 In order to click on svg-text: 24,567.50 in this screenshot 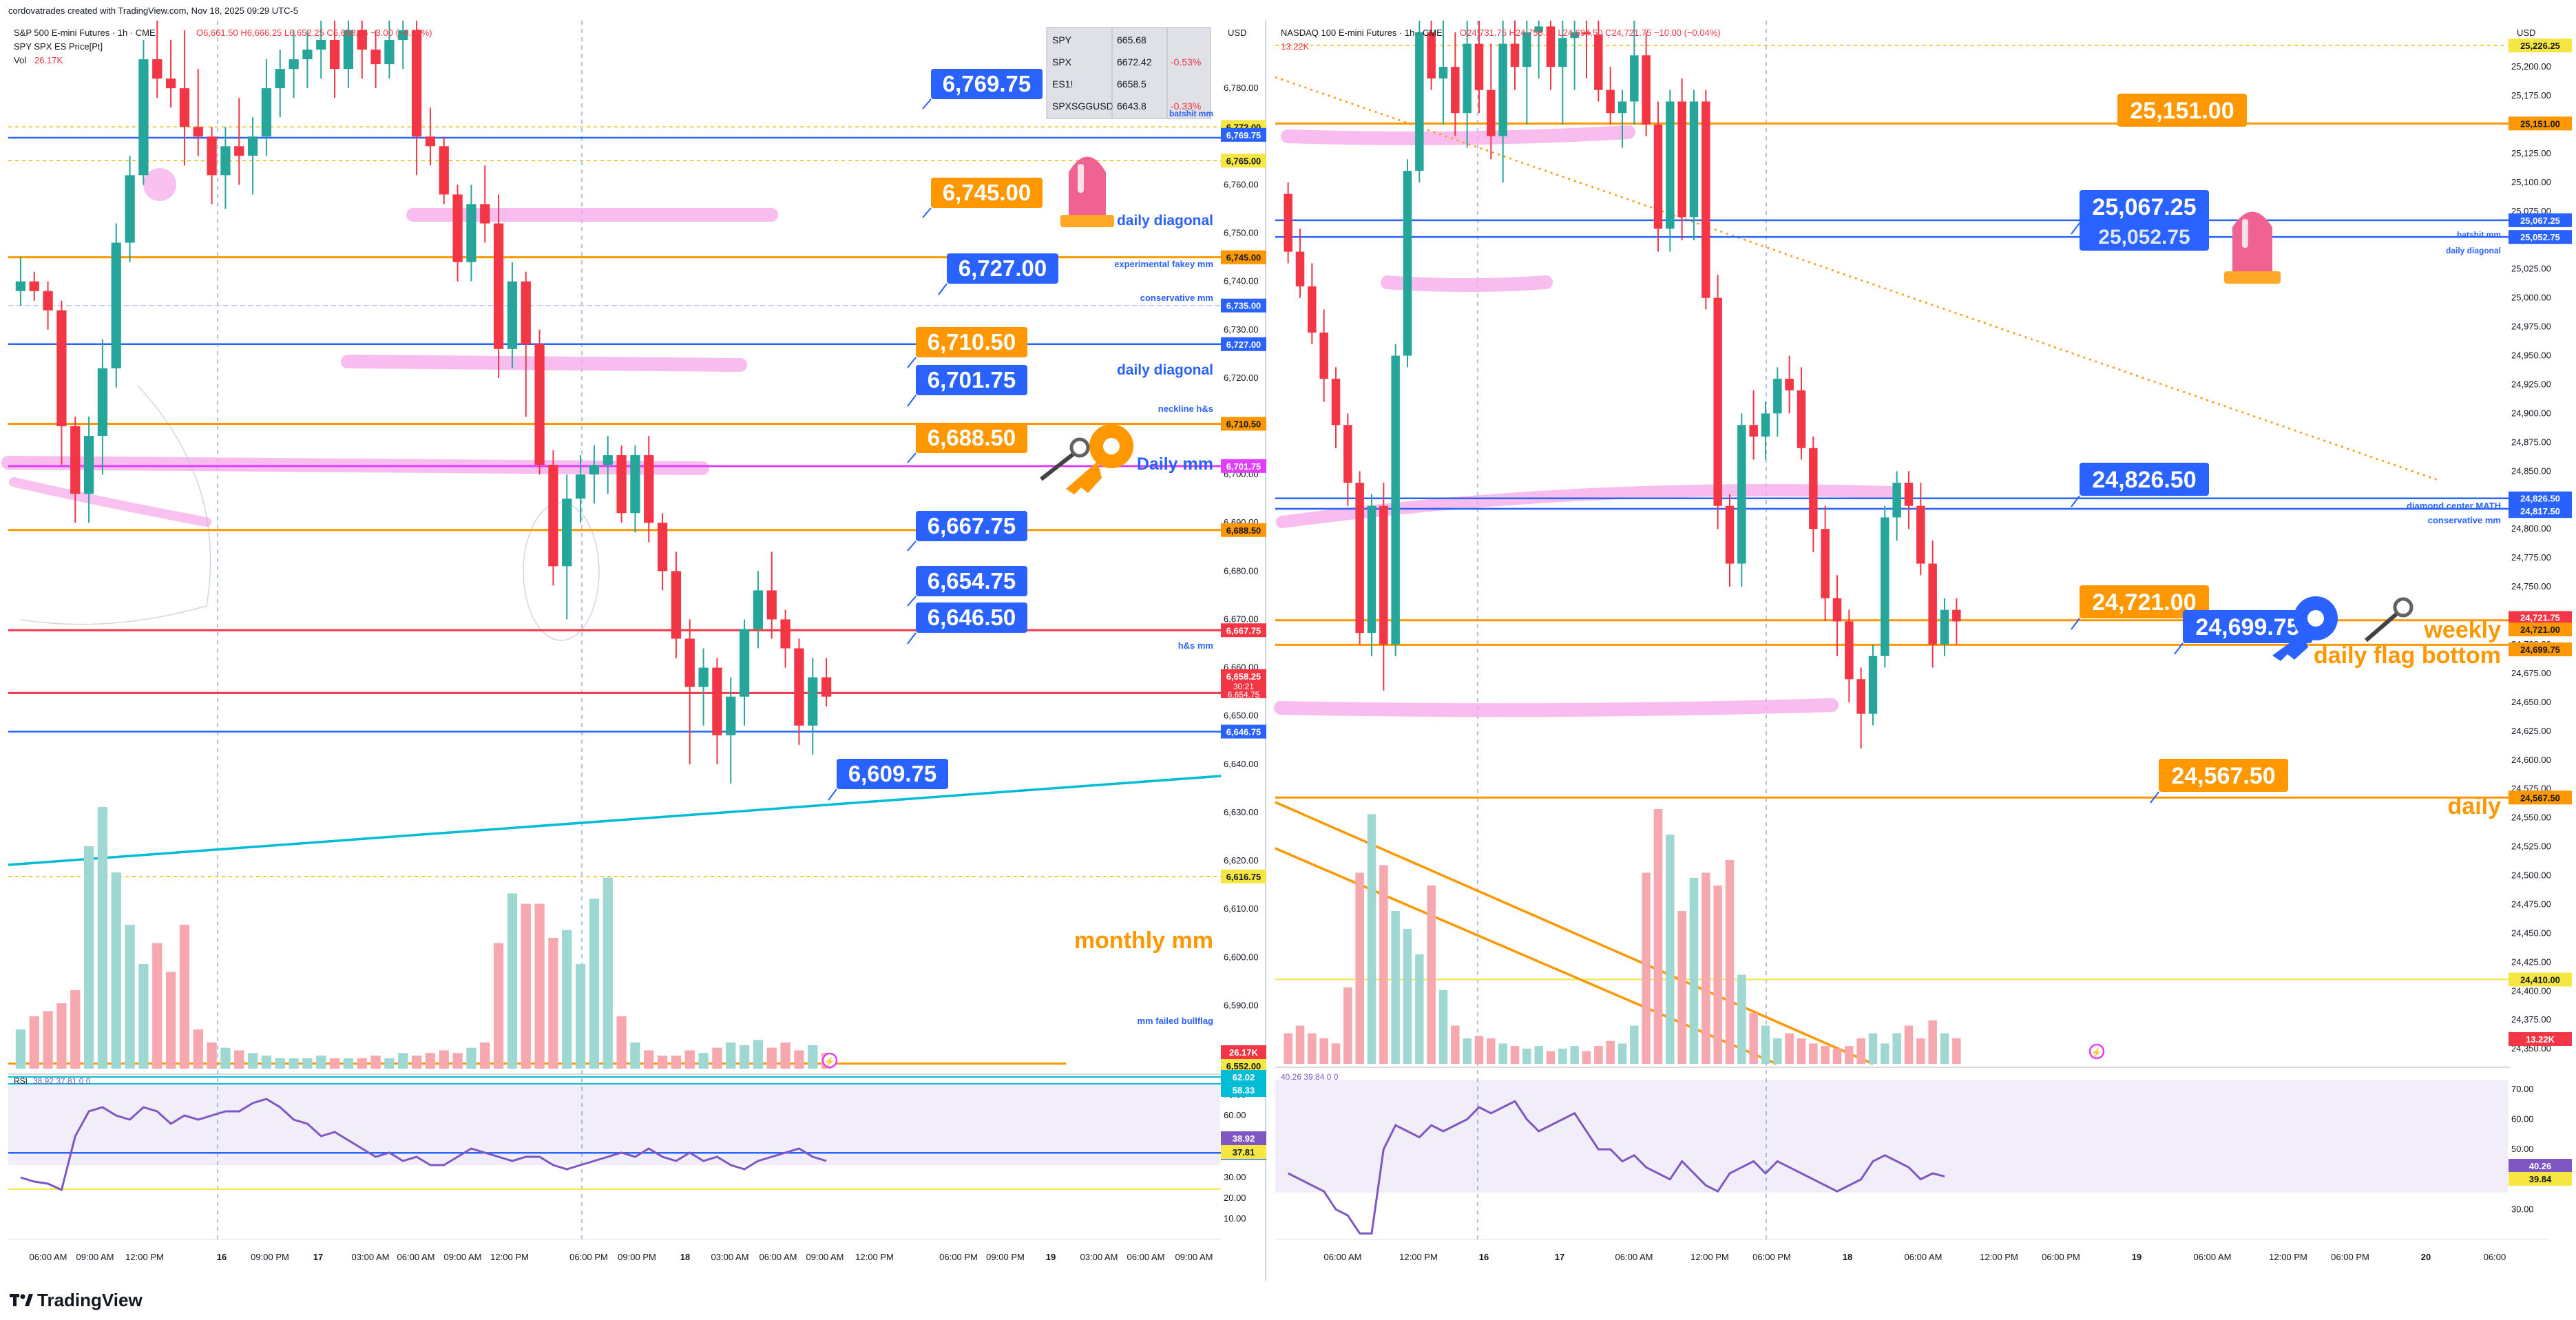, I will do `click(2223, 776)`.